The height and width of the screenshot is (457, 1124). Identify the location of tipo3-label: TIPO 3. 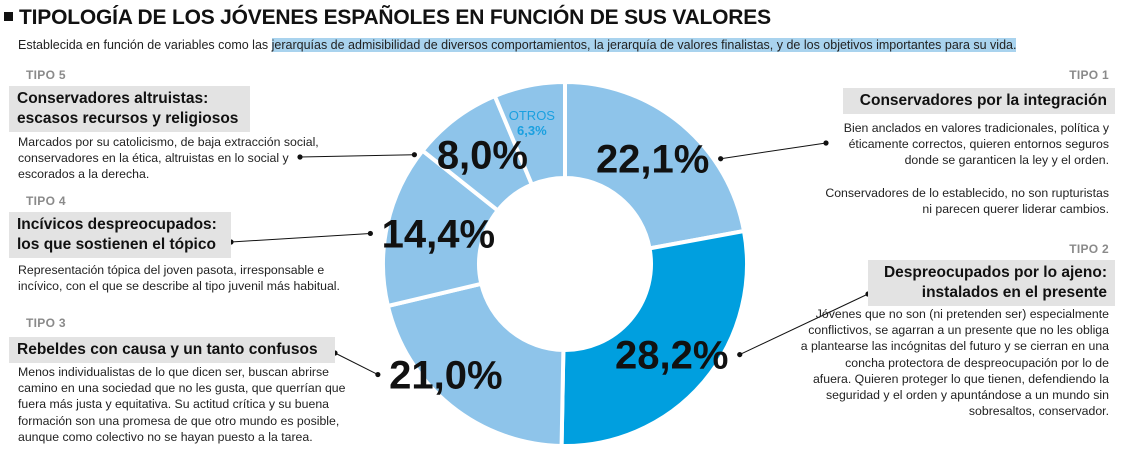
(46, 323).